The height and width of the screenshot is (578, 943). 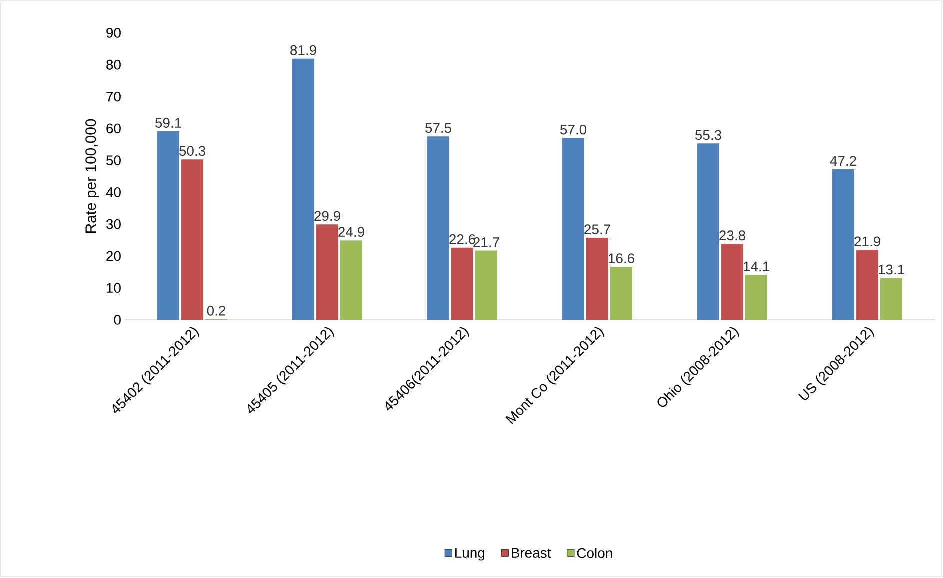 I want to click on legend-label: Lung, so click(x=470, y=554).